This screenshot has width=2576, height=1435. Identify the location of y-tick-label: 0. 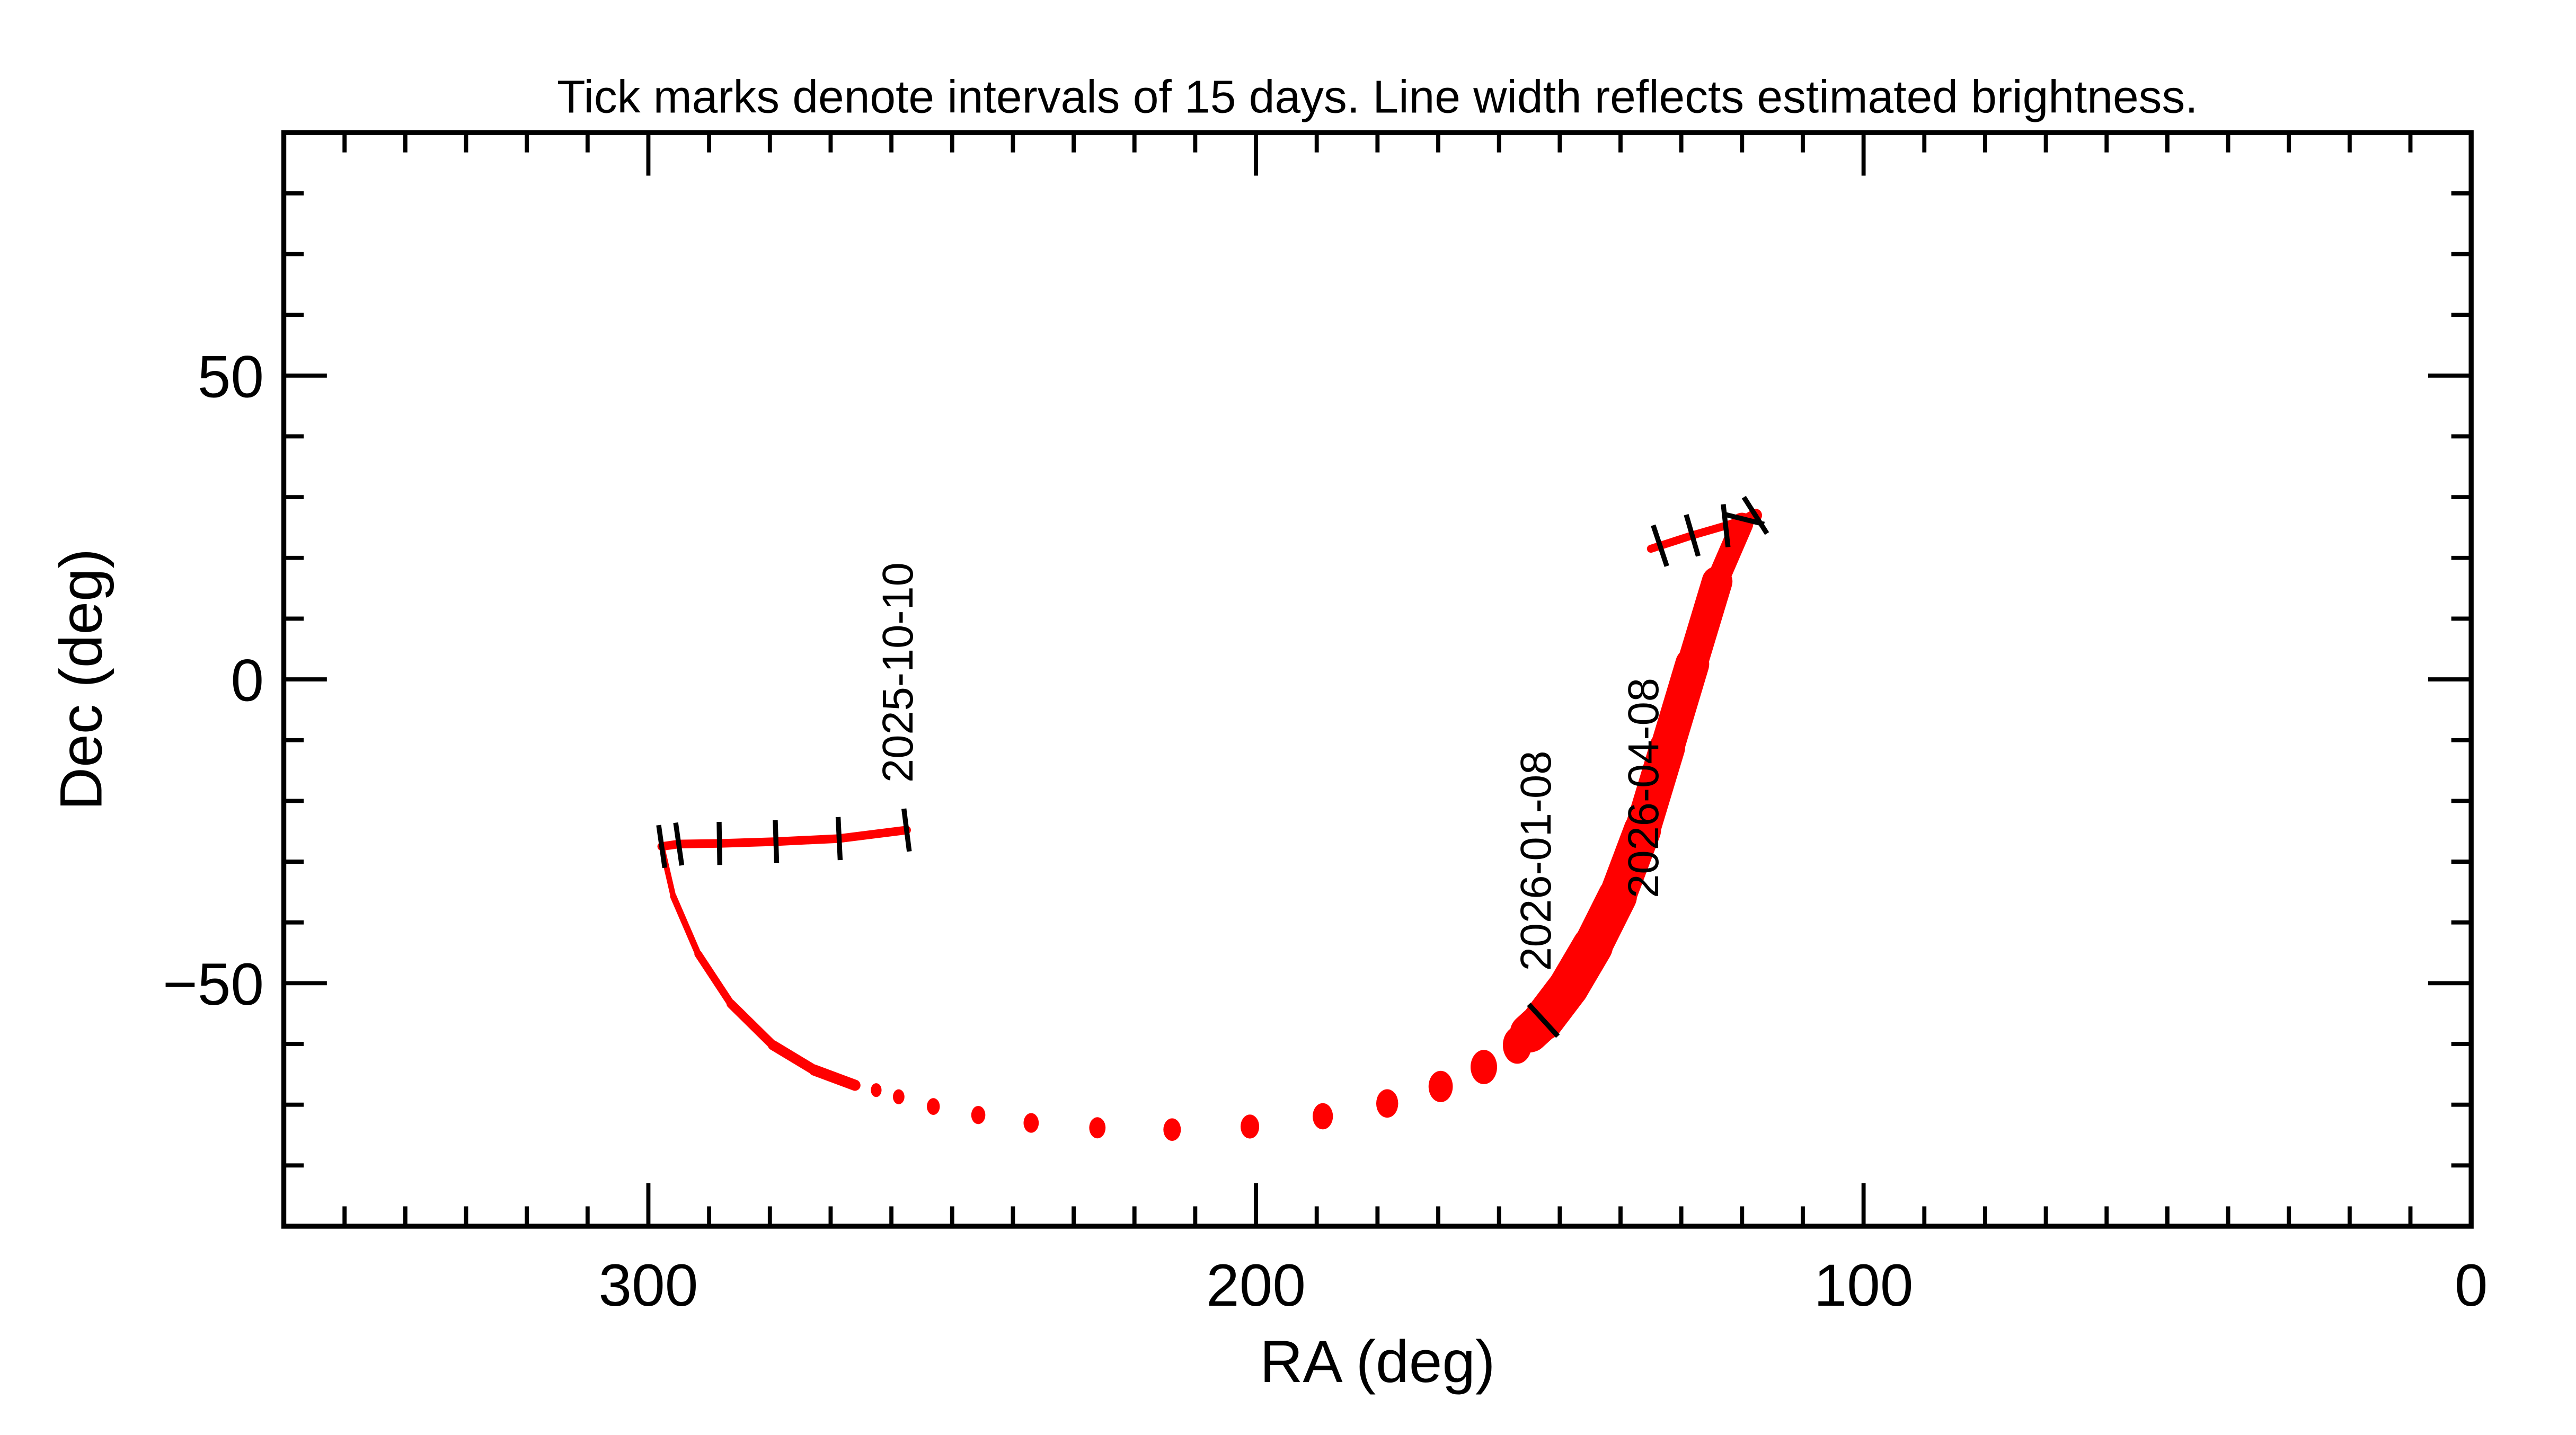
(247, 680).